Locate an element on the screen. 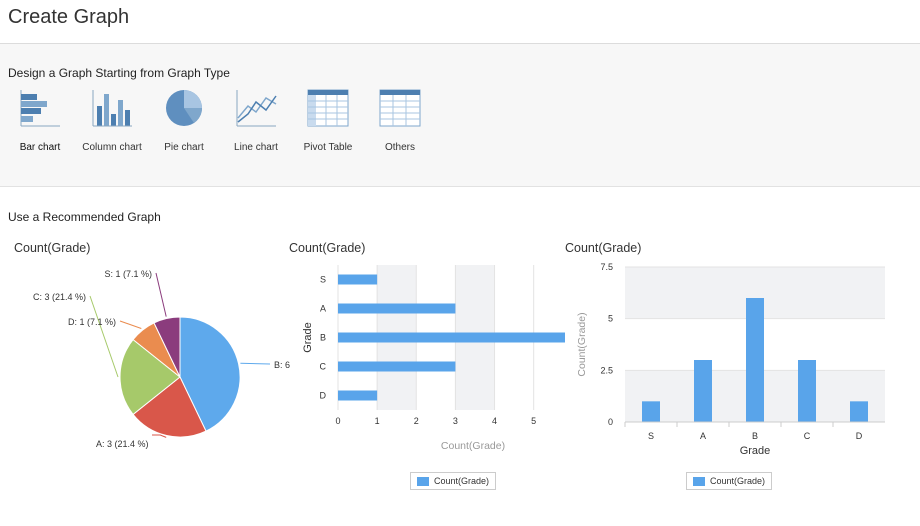 This screenshot has height=526, width=920. hbar-bar-a is located at coordinates (397, 308).